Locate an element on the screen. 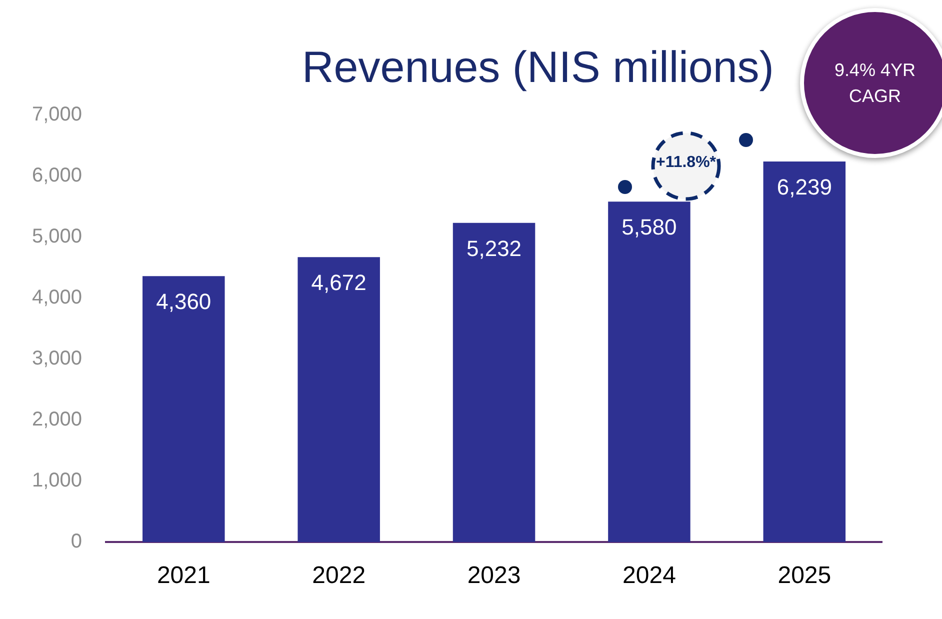 Image resolution: width=942 pixels, height=619 pixels. y-tick-label: 5,000 is located at coordinates (57, 237).